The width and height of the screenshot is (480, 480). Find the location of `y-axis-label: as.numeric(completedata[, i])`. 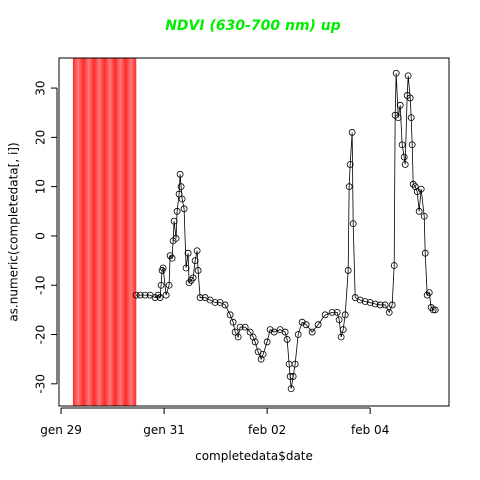

y-axis-label: as.numeric(completedata[, i]) is located at coordinates (14, 231).